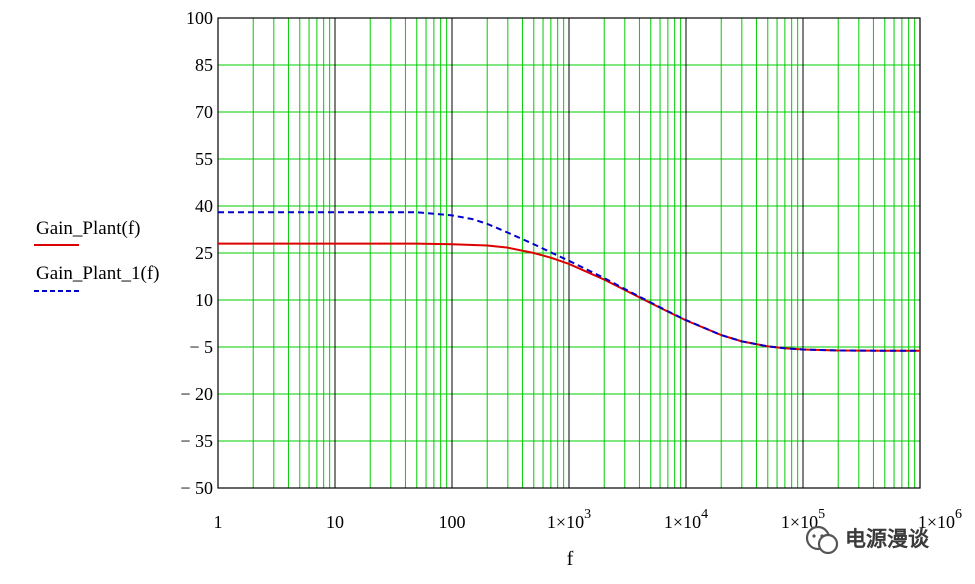 The height and width of the screenshot is (584, 975). Describe the element at coordinates (335, 522) in the screenshot. I see `x-tick-label: 10` at that location.